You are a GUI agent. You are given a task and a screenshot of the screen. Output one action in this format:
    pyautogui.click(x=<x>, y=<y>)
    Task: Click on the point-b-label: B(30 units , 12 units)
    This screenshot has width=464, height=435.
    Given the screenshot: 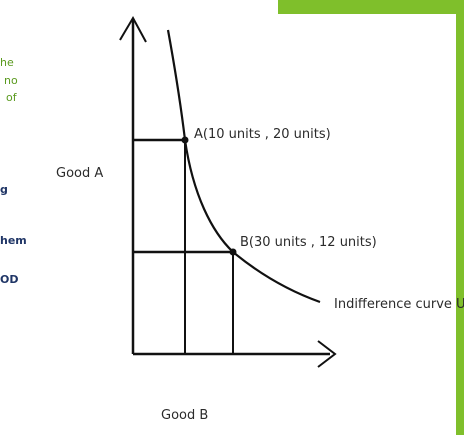 What is the action you would take?
    pyautogui.click(x=308, y=242)
    